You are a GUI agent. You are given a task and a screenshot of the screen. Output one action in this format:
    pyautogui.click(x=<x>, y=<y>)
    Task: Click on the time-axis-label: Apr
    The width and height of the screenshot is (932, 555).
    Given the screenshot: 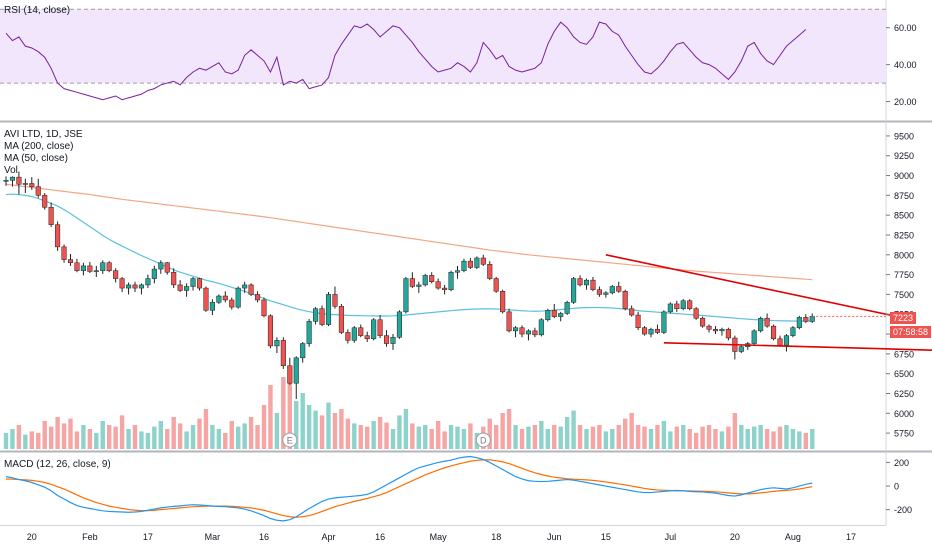 What is the action you would take?
    pyautogui.click(x=328, y=537)
    